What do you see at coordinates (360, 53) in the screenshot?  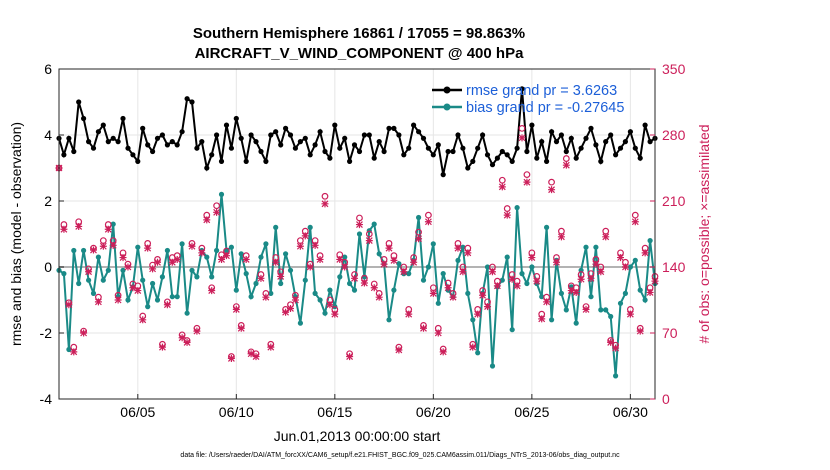 I see `chart-subtitle: AIRCRAFT_V_WIND_COMPONENT @ 400 hPa` at bounding box center [360, 53].